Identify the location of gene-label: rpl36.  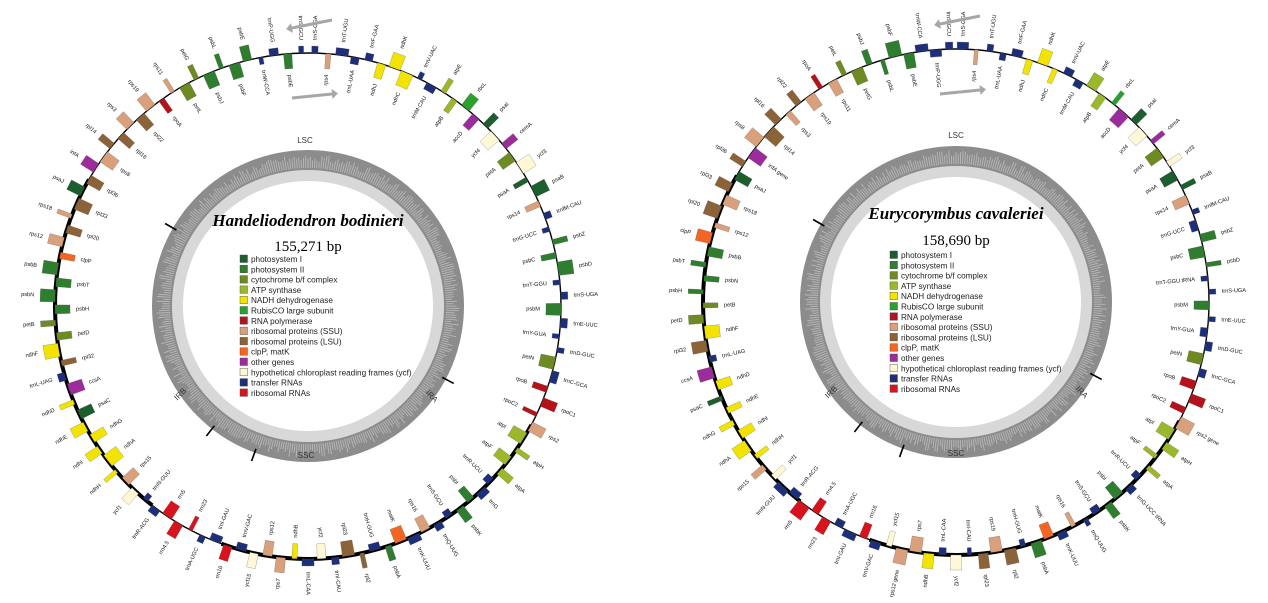
(112, 193).